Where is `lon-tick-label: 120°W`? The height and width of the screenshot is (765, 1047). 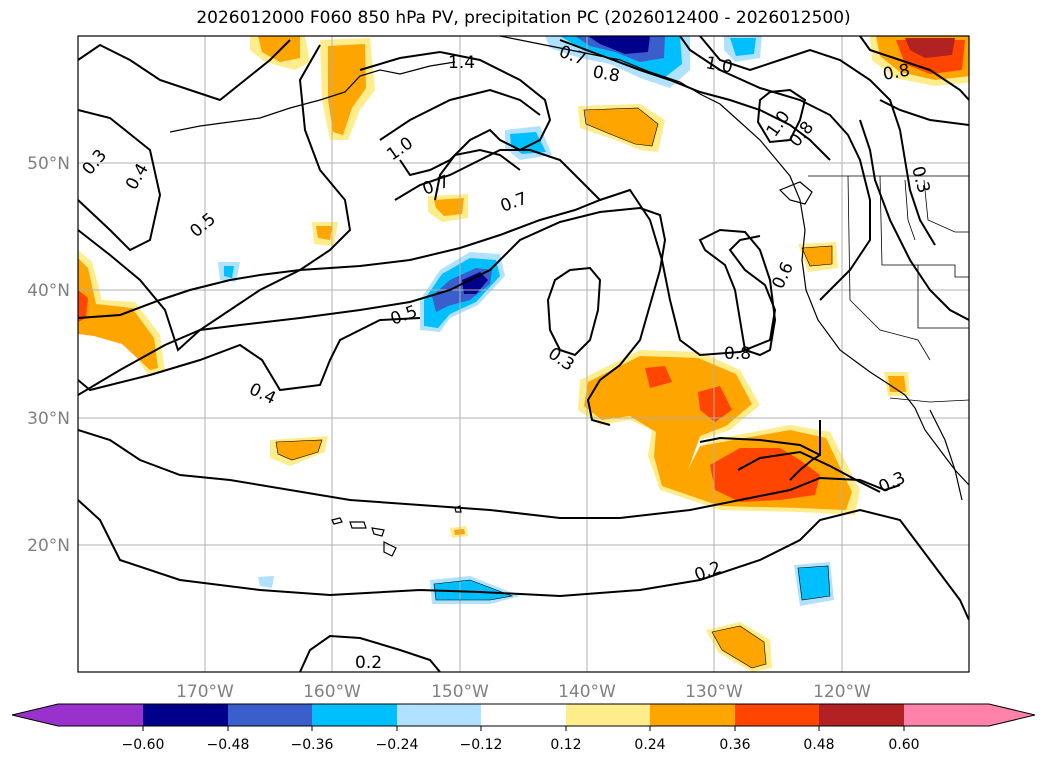 lon-tick-label: 120°W is located at coordinates (842, 692).